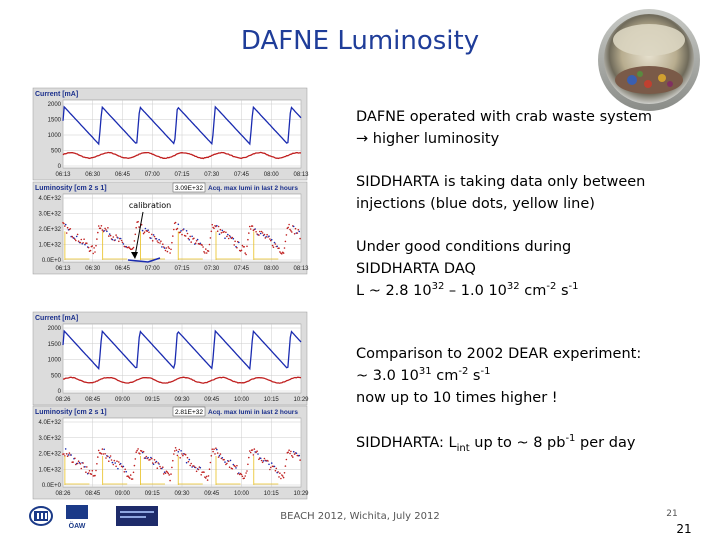 The image size is (720, 544). I want to click on y-tick-label: 4.0E+32, so click(49, 199).